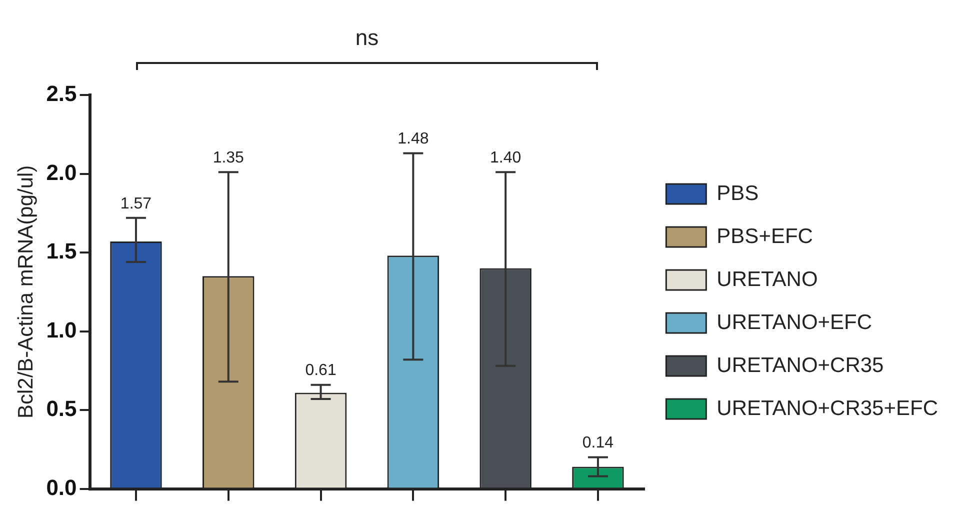 The width and height of the screenshot is (968, 513). What do you see at coordinates (367, 37) in the screenshot?
I see `text: ns` at bounding box center [367, 37].